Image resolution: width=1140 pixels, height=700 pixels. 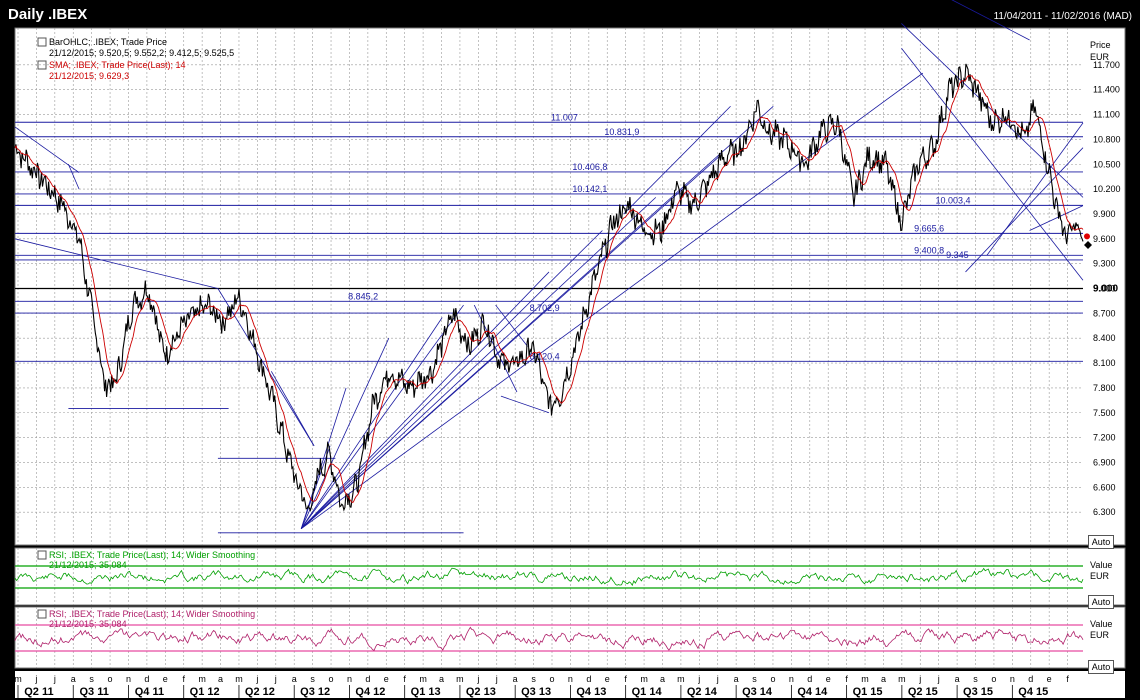 I want to click on quarter-tick-label: Q4 11, so click(x=149, y=692).